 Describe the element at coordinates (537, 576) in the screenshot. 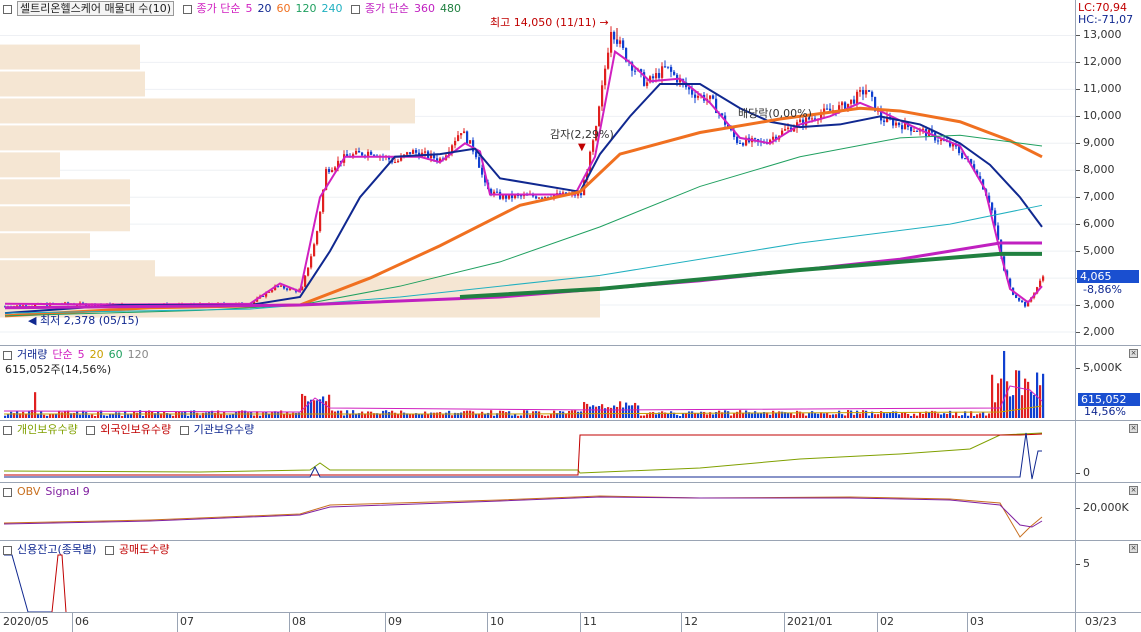

I see `credit-pane: 신용잔고(종목별) 공매도수량` at that location.